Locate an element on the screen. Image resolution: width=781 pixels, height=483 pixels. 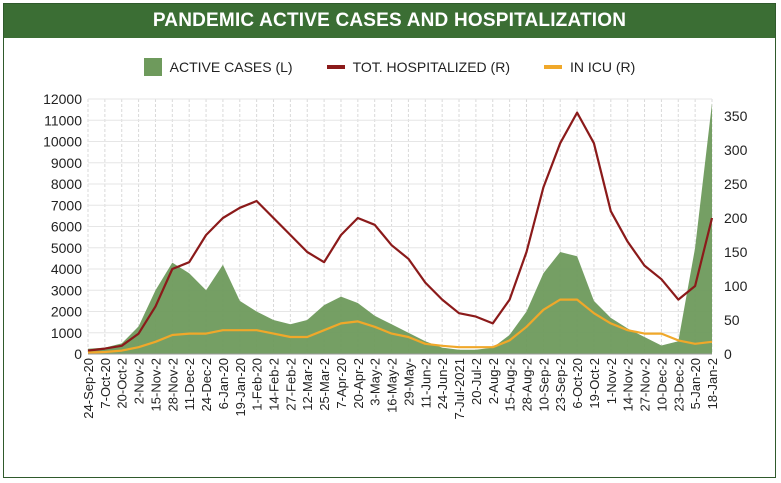
x-tick-label: 20-Oct-2 is located at coordinates (122, 383).